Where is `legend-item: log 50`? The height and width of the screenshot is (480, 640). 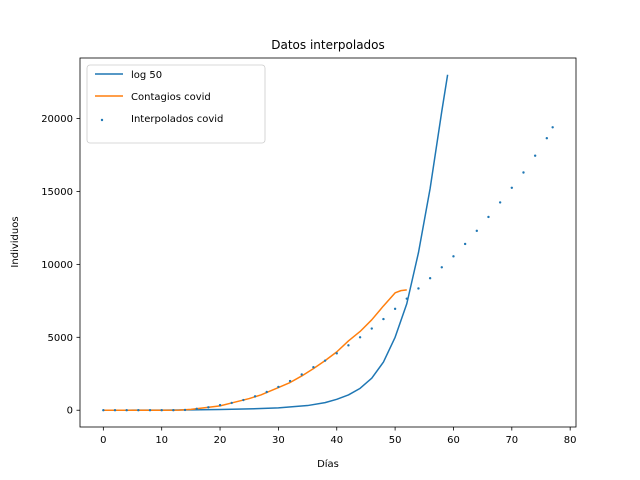
legend-item: log 50 is located at coordinates (128, 75).